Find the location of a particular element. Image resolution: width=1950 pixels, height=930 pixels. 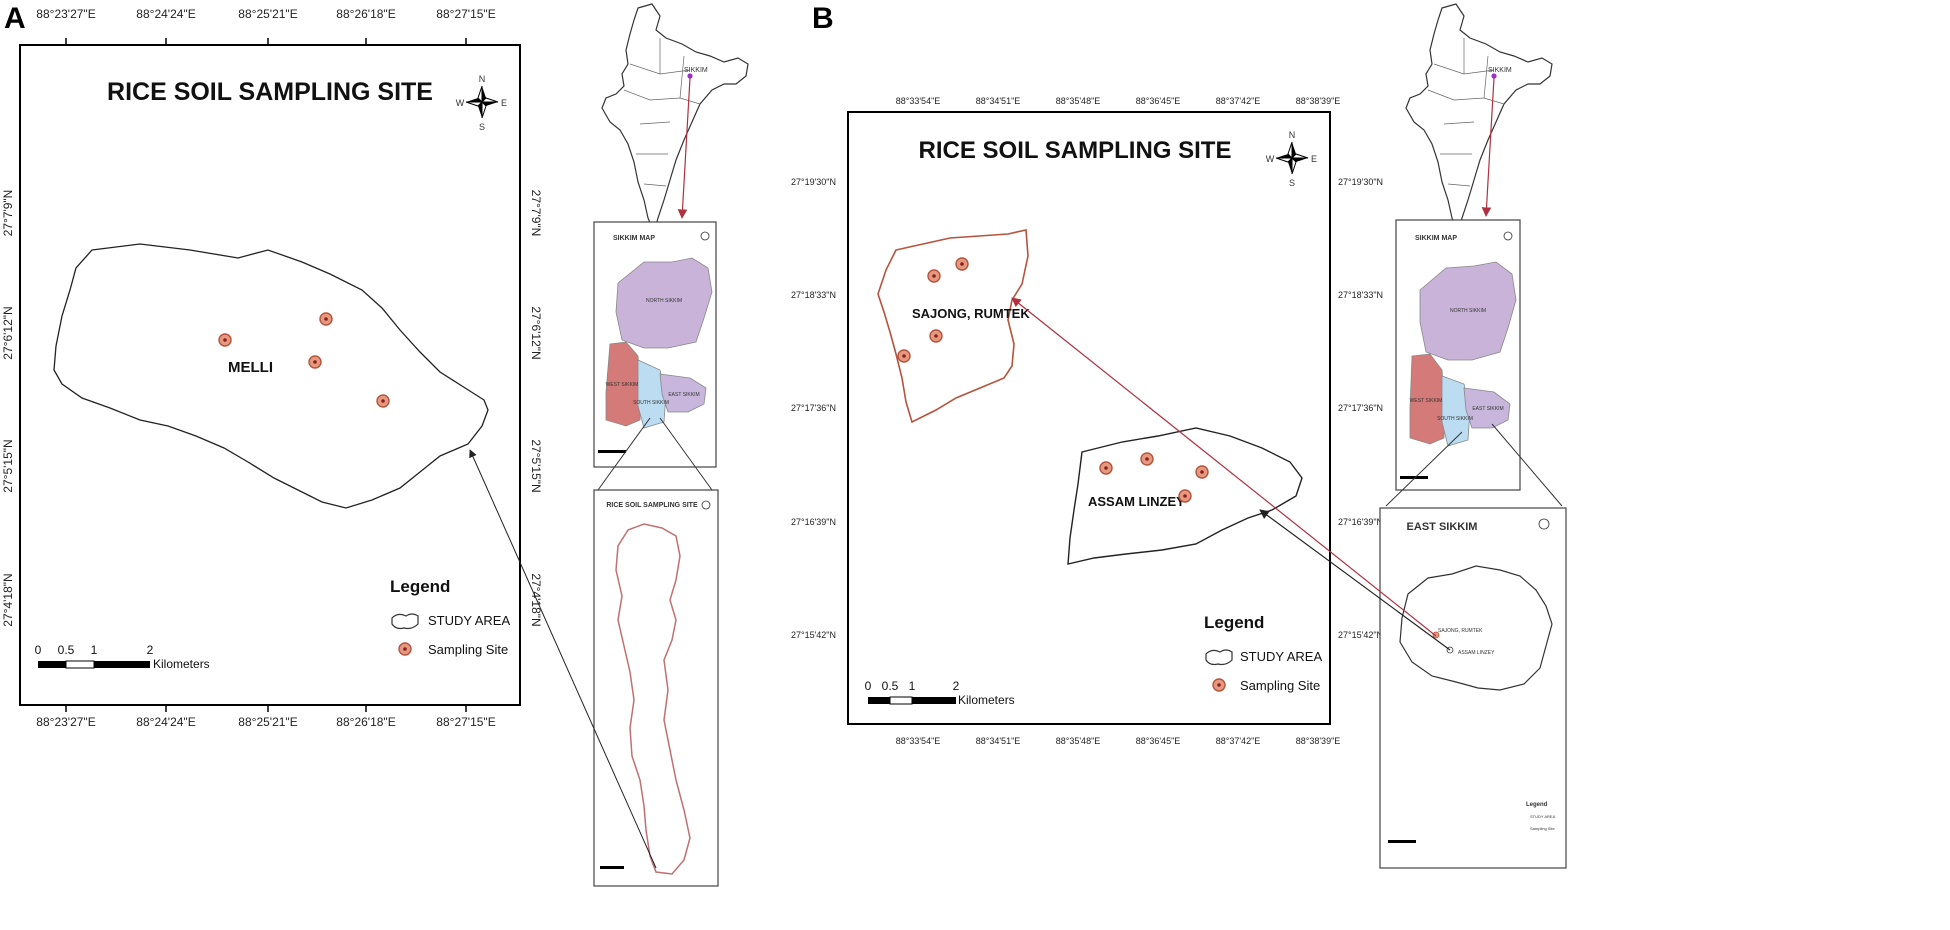

svg-text: W is located at coordinates (1270, 159).